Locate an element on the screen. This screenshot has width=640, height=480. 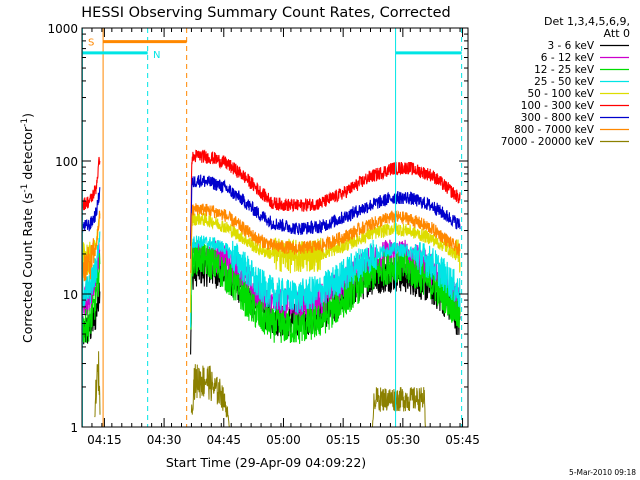
plot-timestamp: 5-Mar-2010 09:18 is located at coordinates (602, 472).